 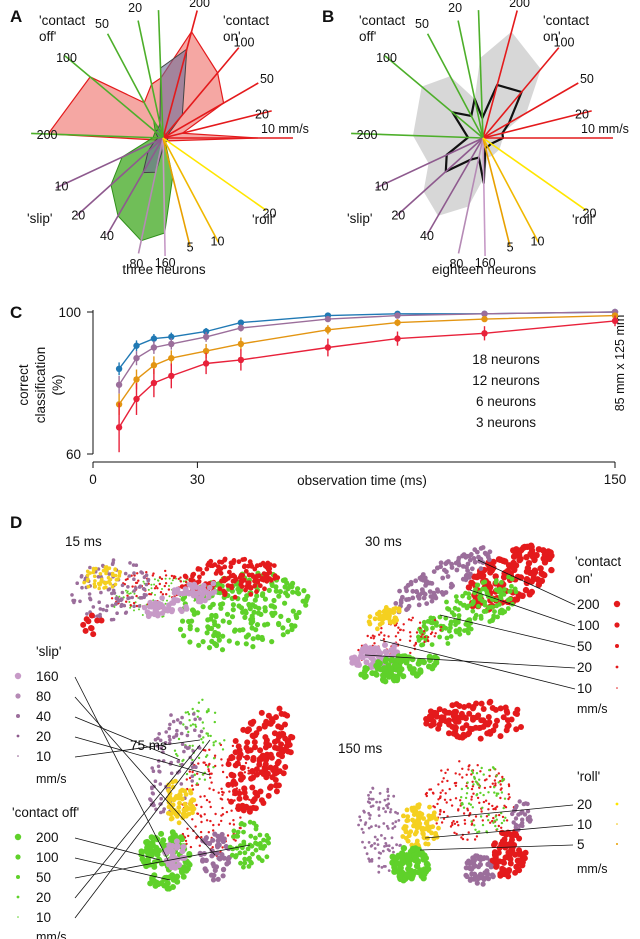 I want to click on spoke-label-1: 10 mm/s, so click(x=285, y=129).